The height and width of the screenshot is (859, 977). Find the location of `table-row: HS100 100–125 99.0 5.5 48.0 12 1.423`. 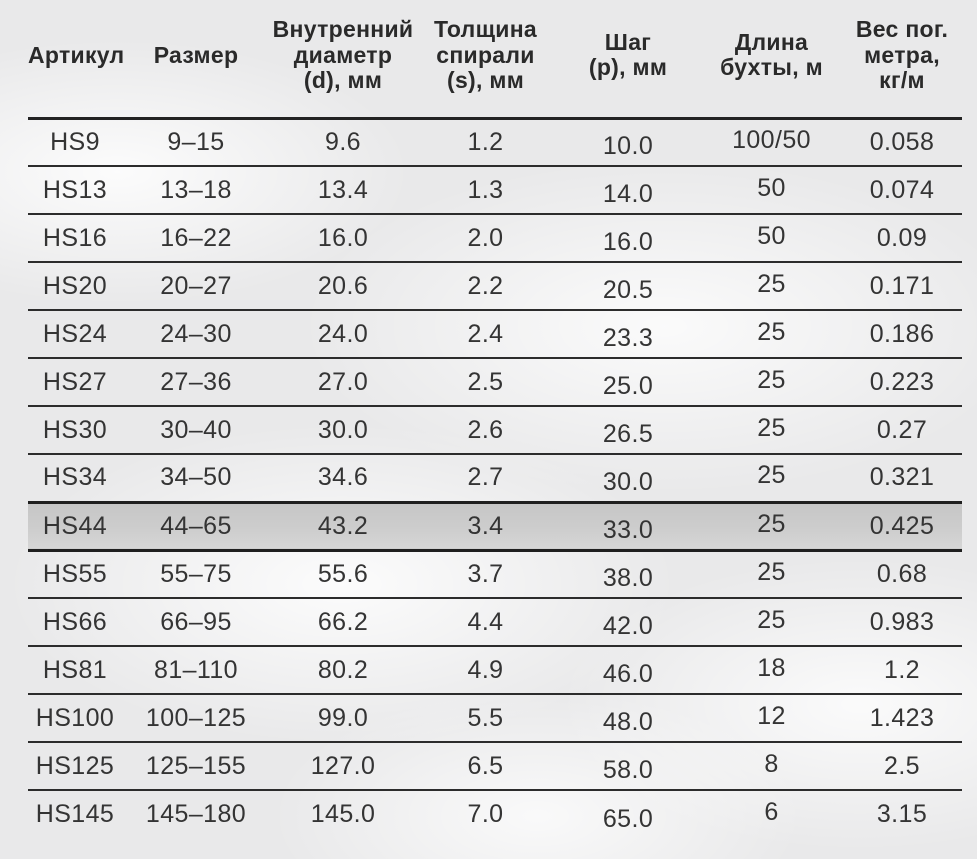

table-row: HS100 100–125 99.0 5.5 48.0 12 1.423 is located at coordinates (495, 717).